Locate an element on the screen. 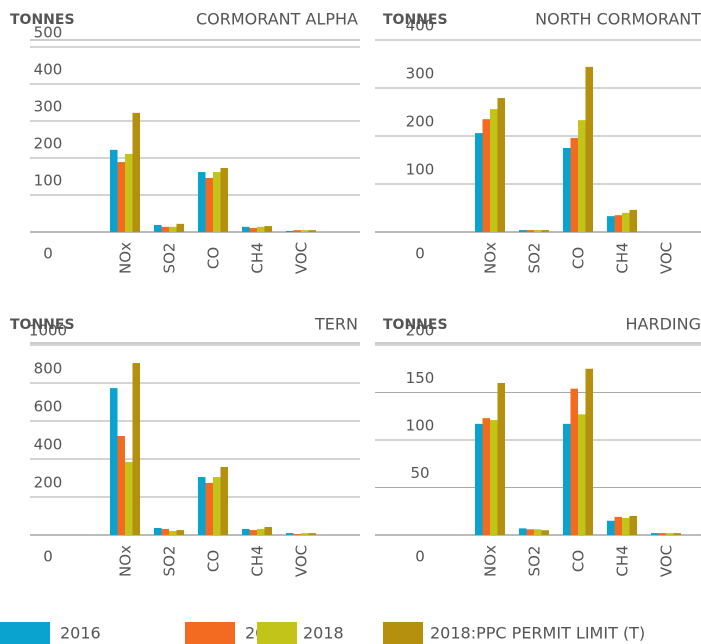  legend-label: 2018 is located at coordinates (323, 633).